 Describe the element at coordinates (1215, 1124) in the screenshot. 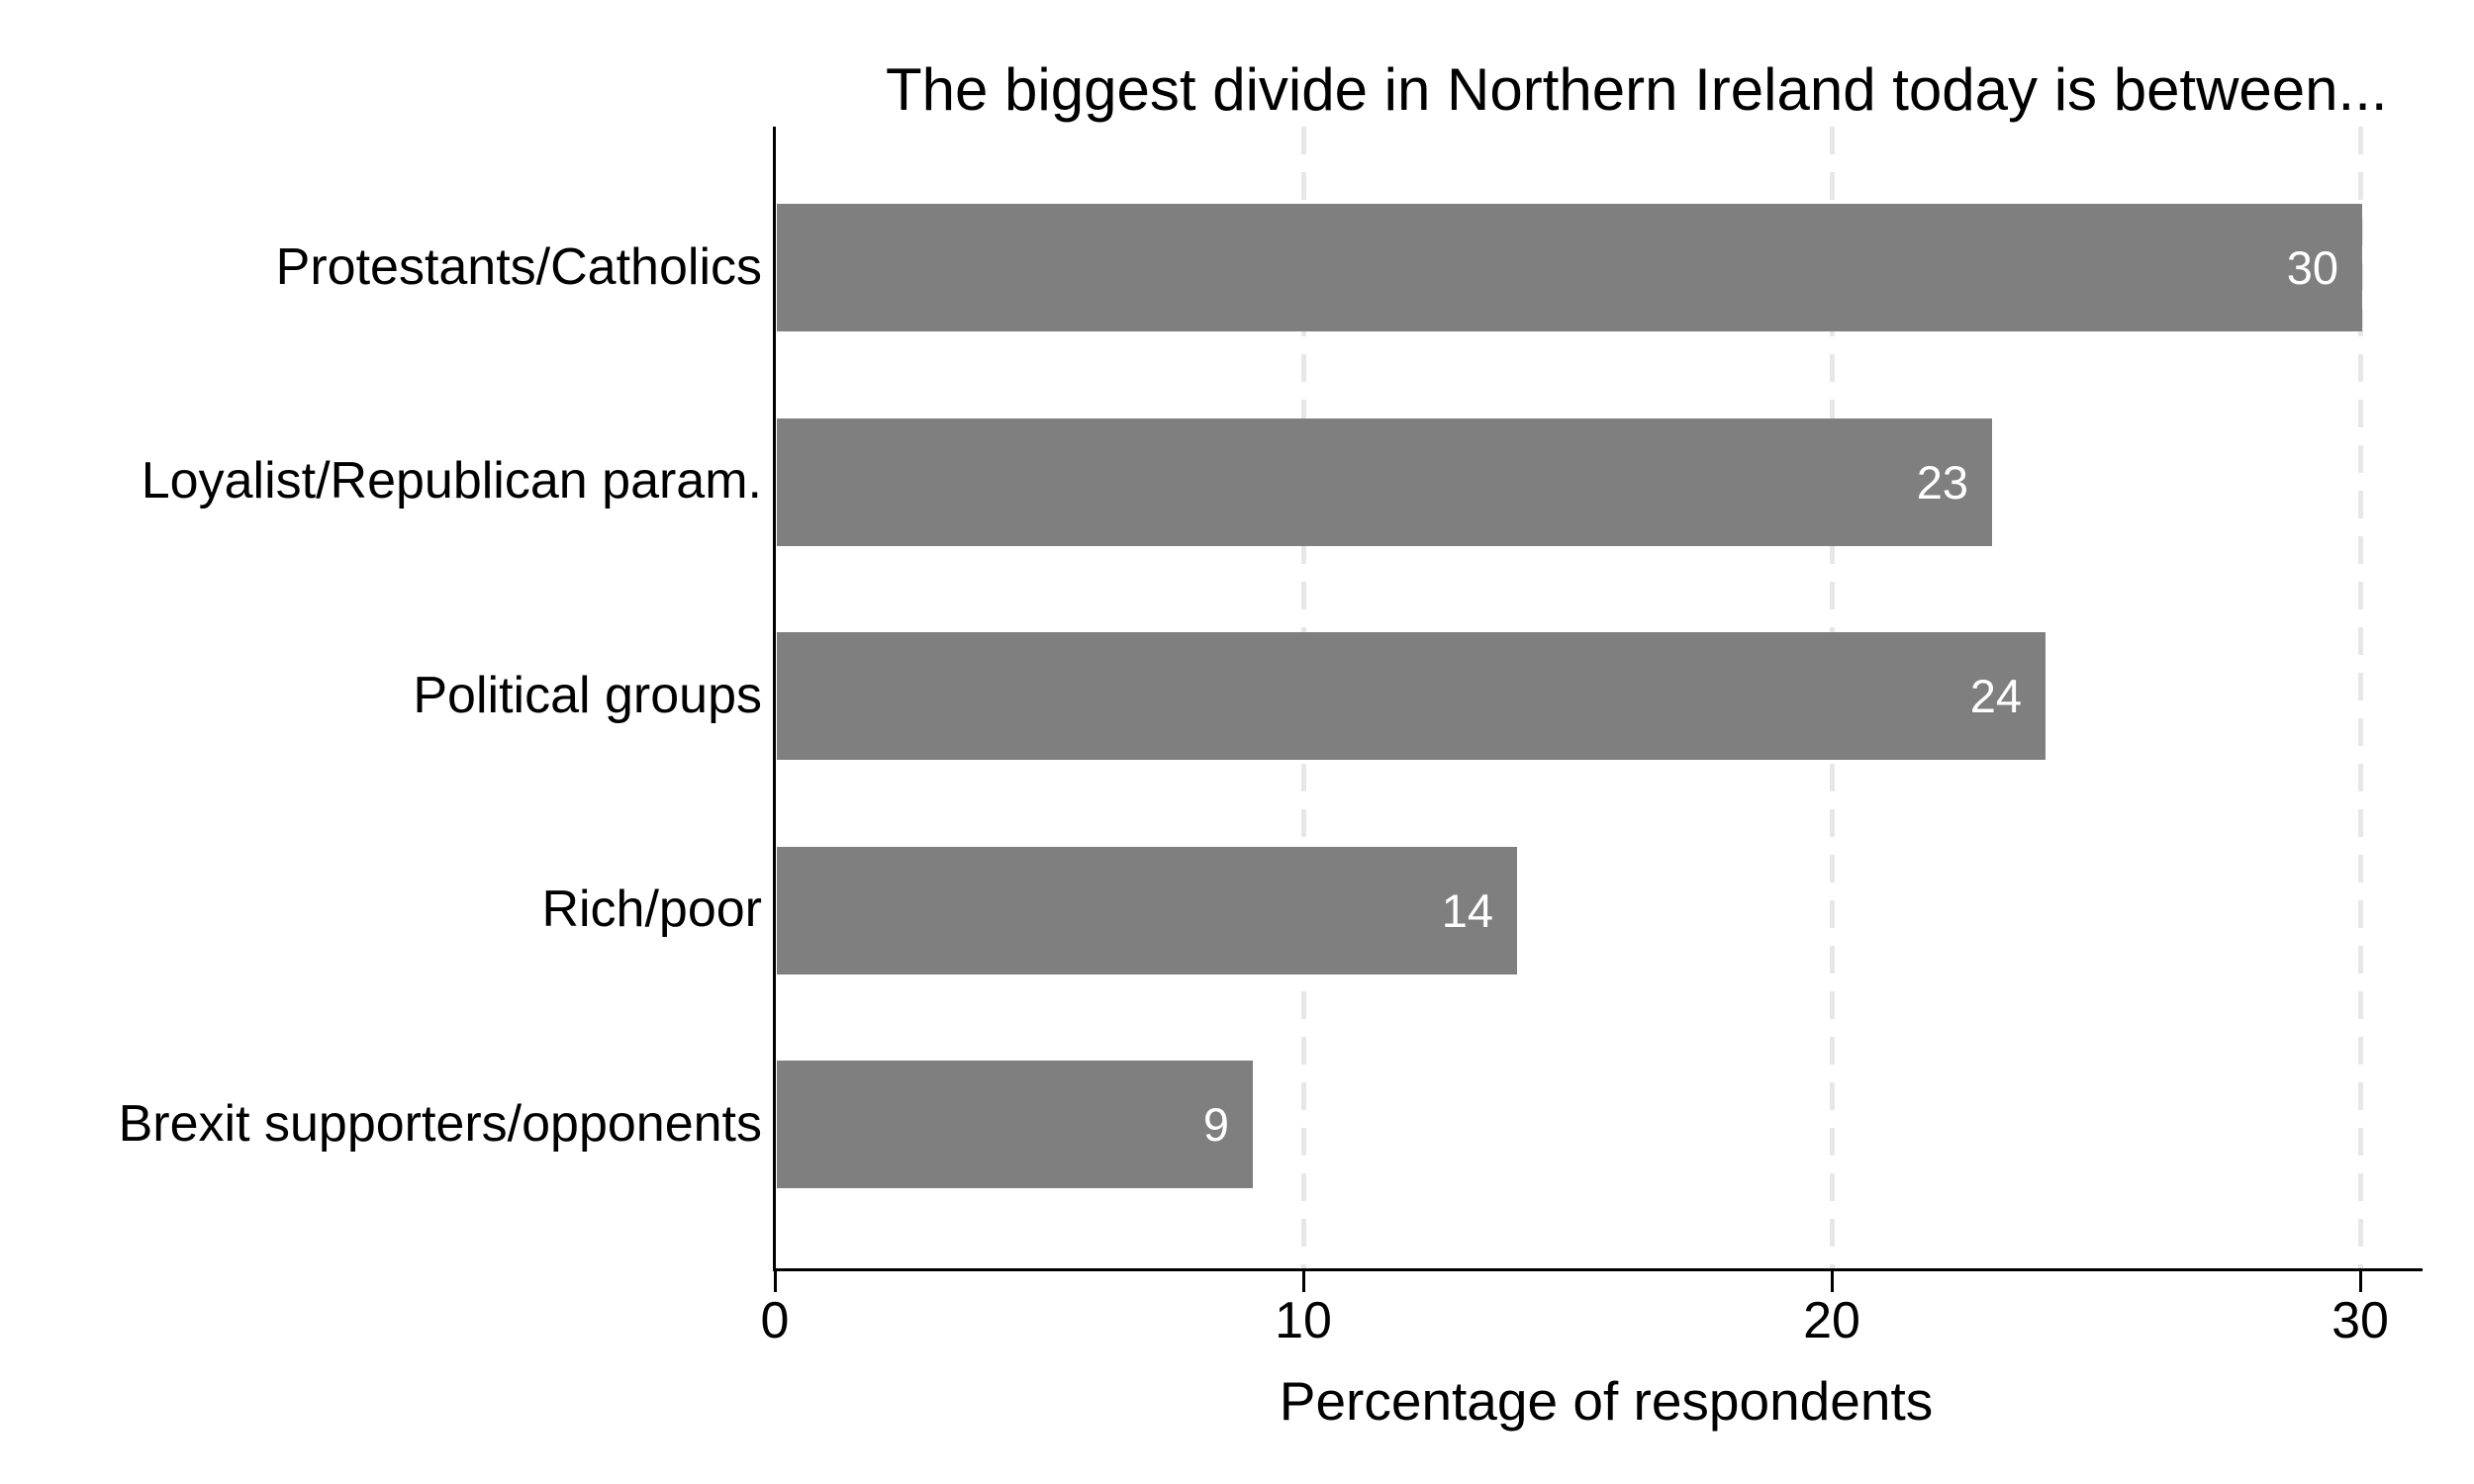

I see `bar-value-label: 9` at that location.